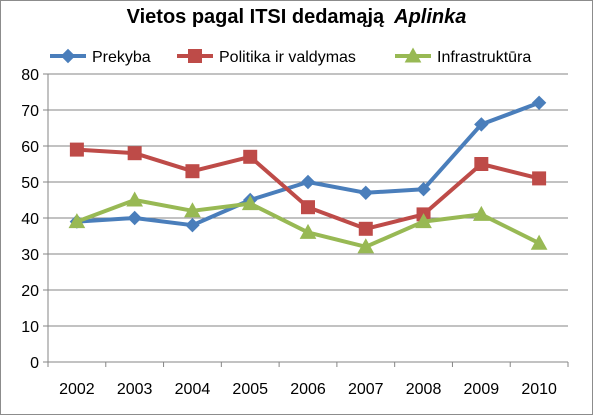  Describe the element at coordinates (255, 17) in the screenshot. I see `chart-title-main: Vietos pagal ITSI dedamąją` at that location.